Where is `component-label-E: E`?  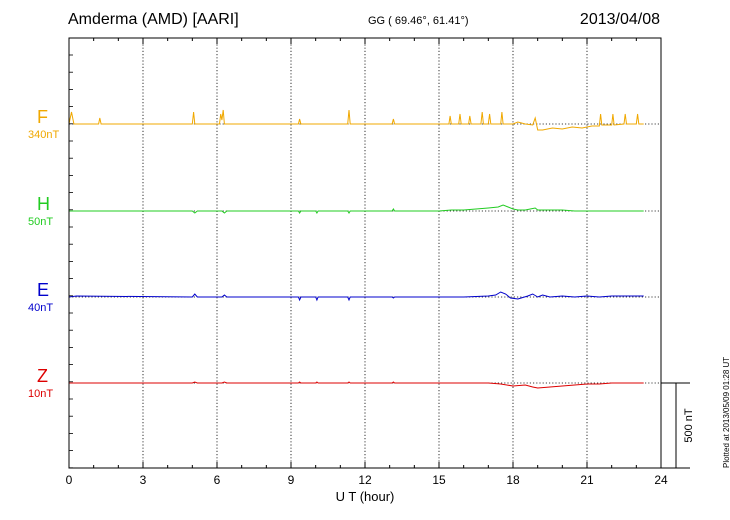
component-label-E: E is located at coordinates (43, 290).